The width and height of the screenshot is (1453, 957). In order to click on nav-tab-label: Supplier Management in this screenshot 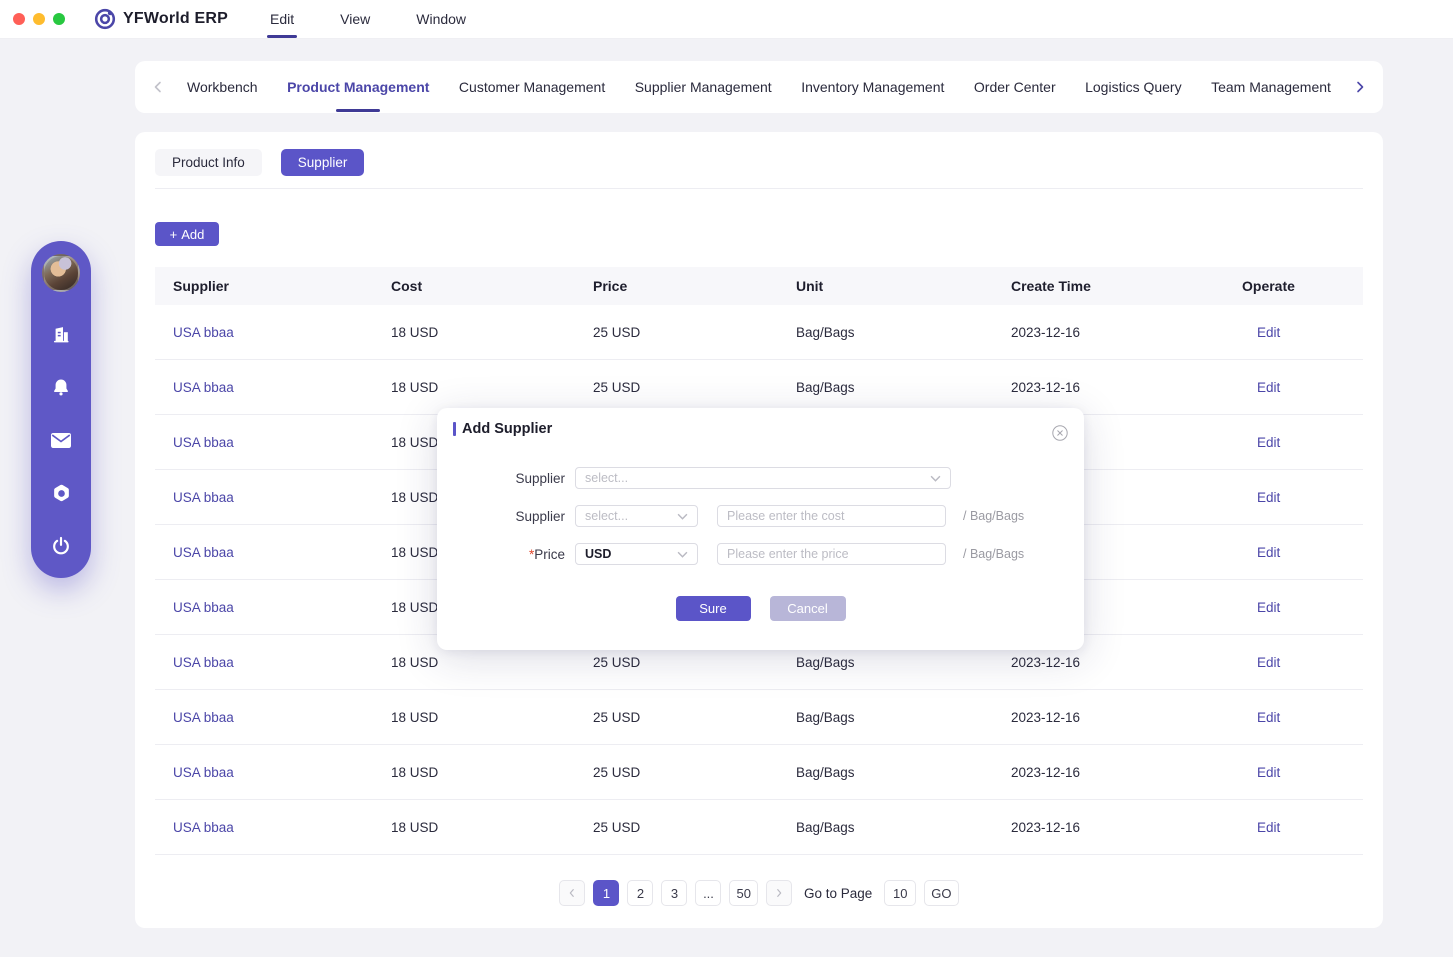, I will do `click(703, 87)`.